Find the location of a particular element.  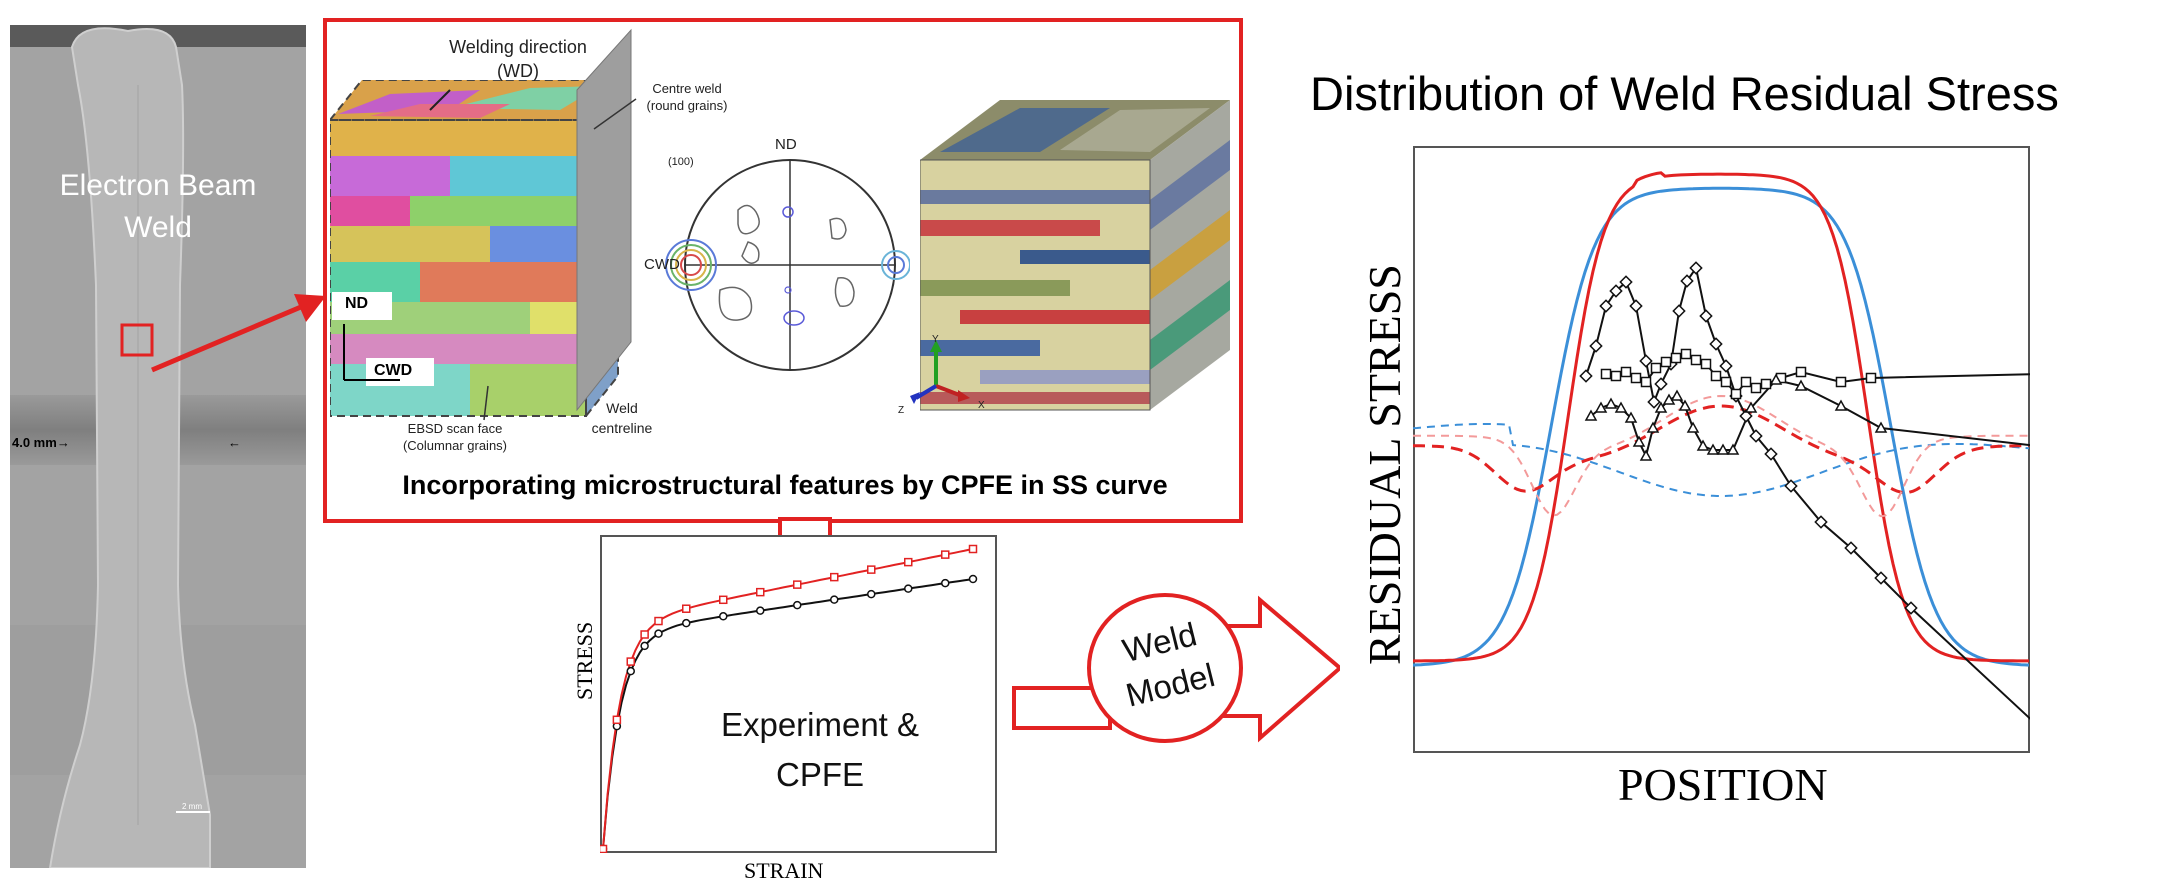

pole-figure-title: (100) is located at coordinates (681, 162).